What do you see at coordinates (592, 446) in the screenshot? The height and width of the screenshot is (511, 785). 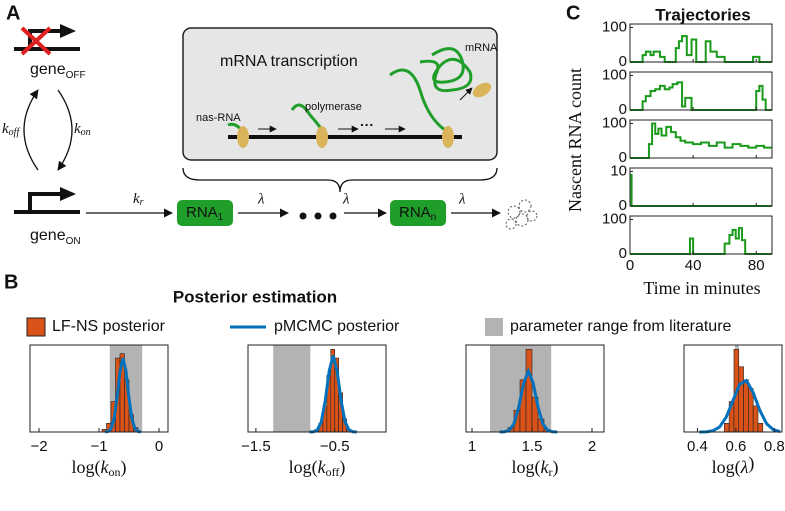 I see `x-tick-label: 2` at bounding box center [592, 446].